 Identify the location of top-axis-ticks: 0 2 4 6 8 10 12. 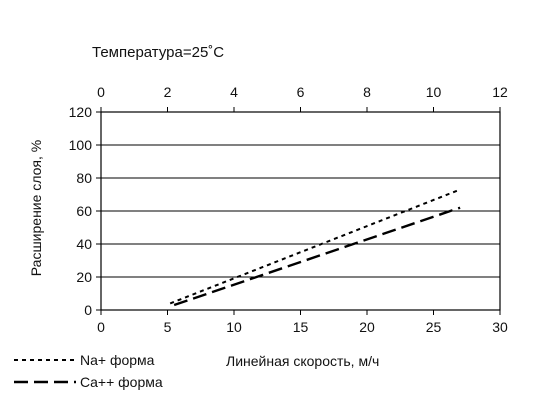
(302, 98).